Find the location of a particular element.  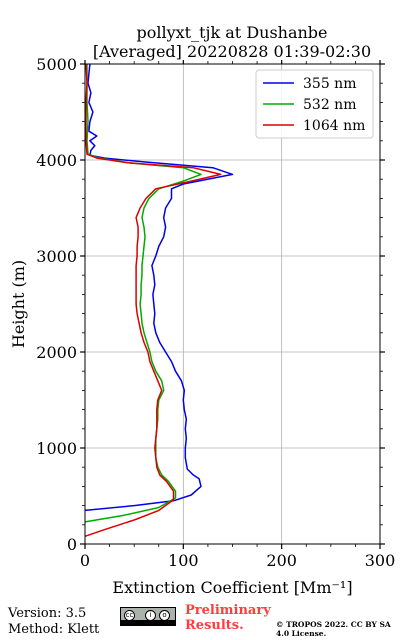

y-axis-label: Height (m) is located at coordinates (18, 304).